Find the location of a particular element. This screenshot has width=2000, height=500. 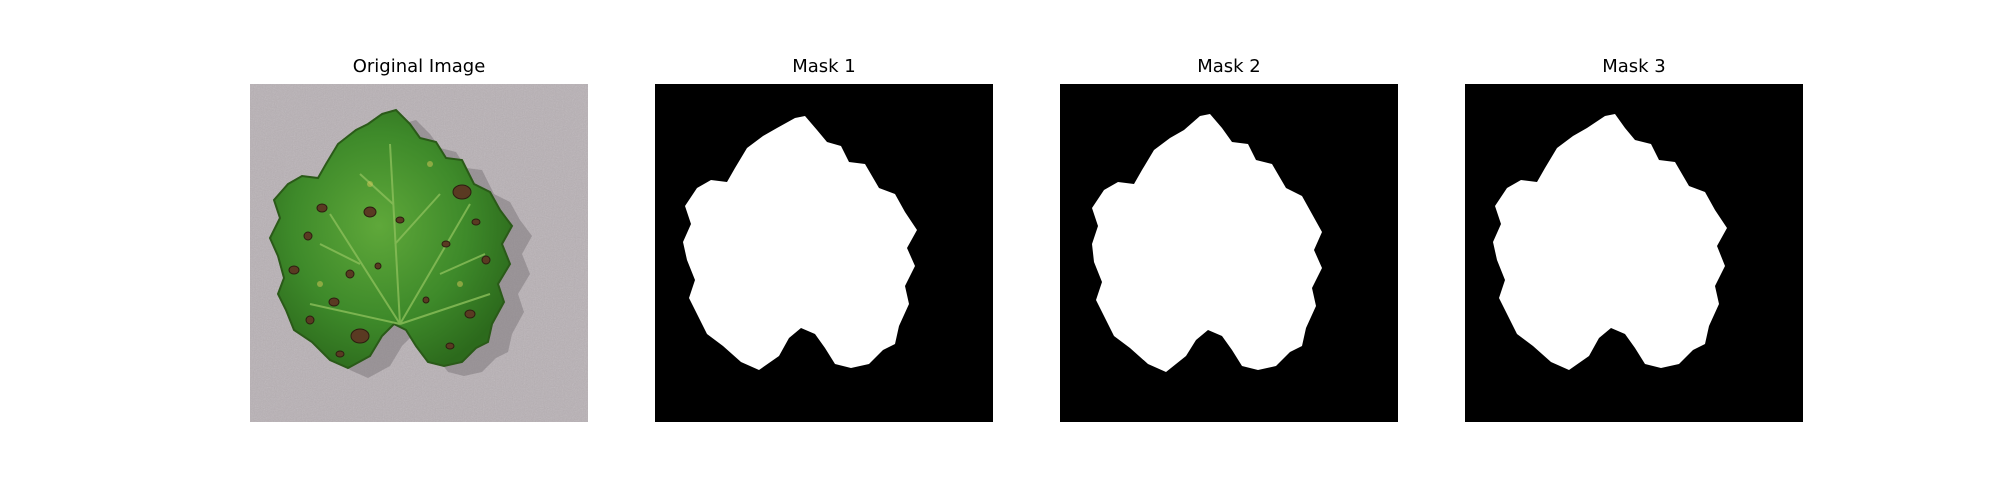

leaf-photo-icon is located at coordinates (419, 253).